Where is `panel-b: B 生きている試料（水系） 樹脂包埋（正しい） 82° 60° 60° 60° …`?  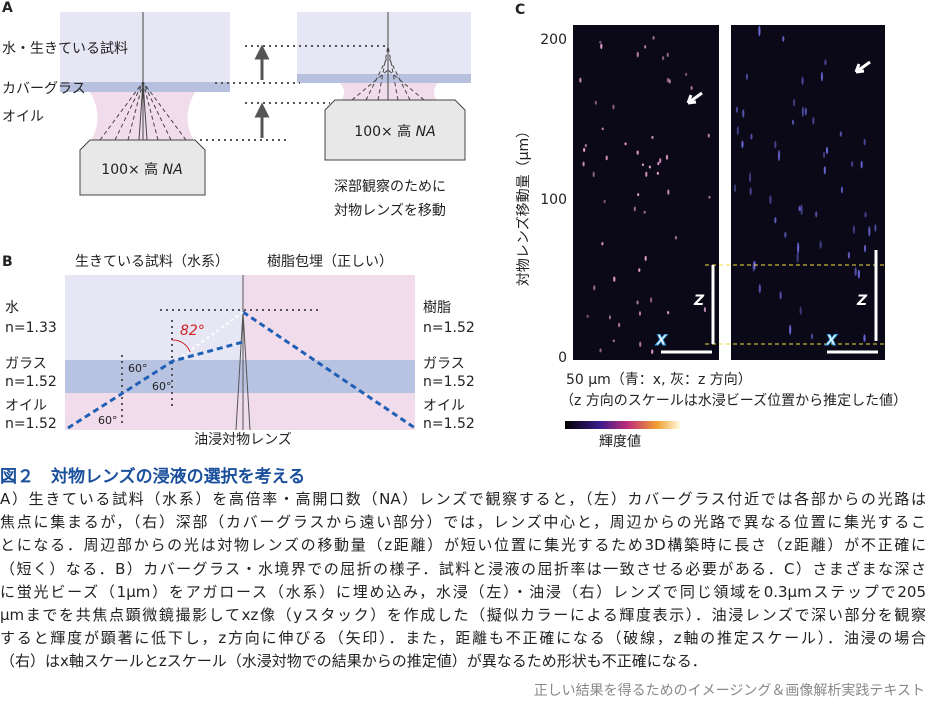
panel-b: B 生きている試料（水系） 樹脂包埋（正しい） 82° 60° 60° 60° … is located at coordinates (238, 351).